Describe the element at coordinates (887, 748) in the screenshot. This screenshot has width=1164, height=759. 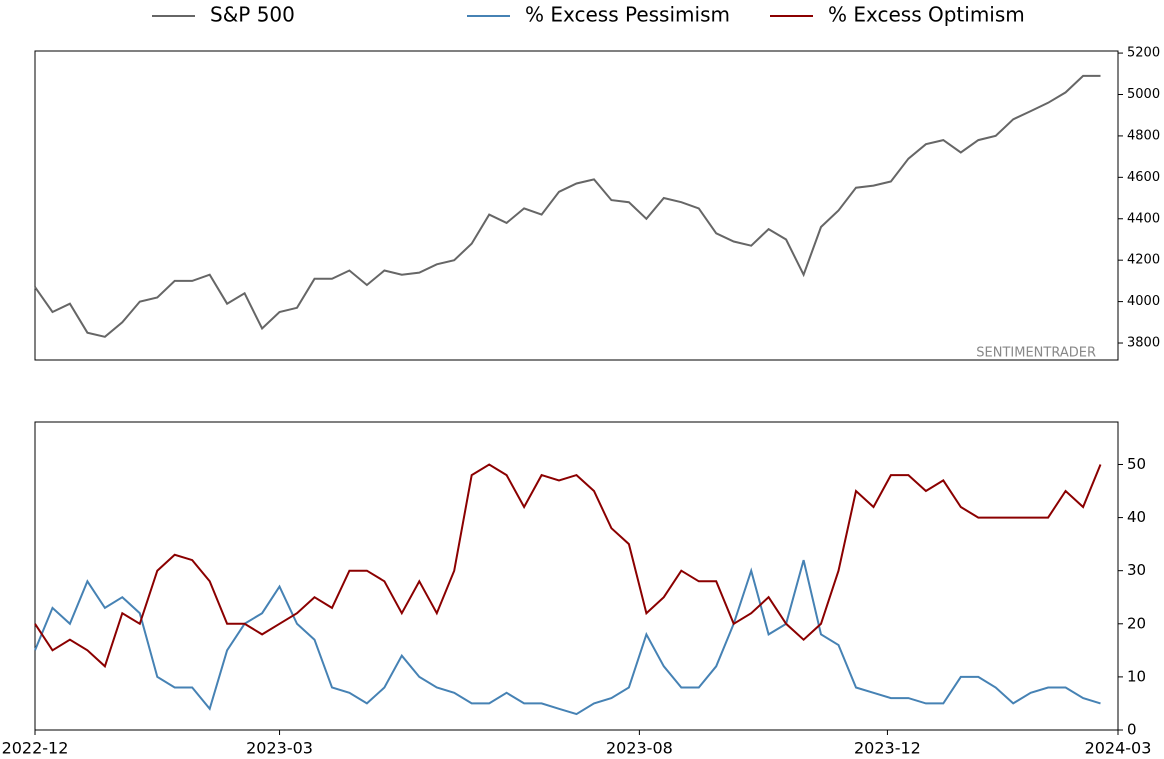
I see `x-tick-label: 2023-12` at that location.